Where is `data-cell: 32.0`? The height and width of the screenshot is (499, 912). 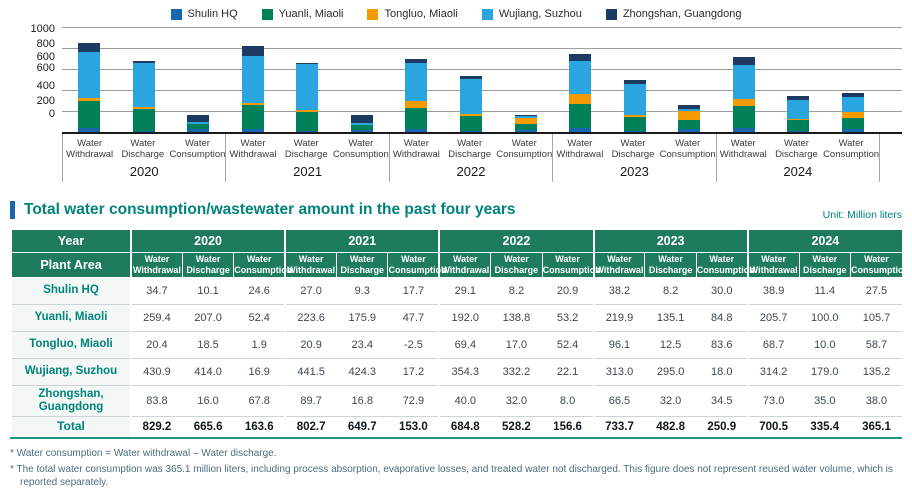 data-cell: 32.0 is located at coordinates (516, 401).